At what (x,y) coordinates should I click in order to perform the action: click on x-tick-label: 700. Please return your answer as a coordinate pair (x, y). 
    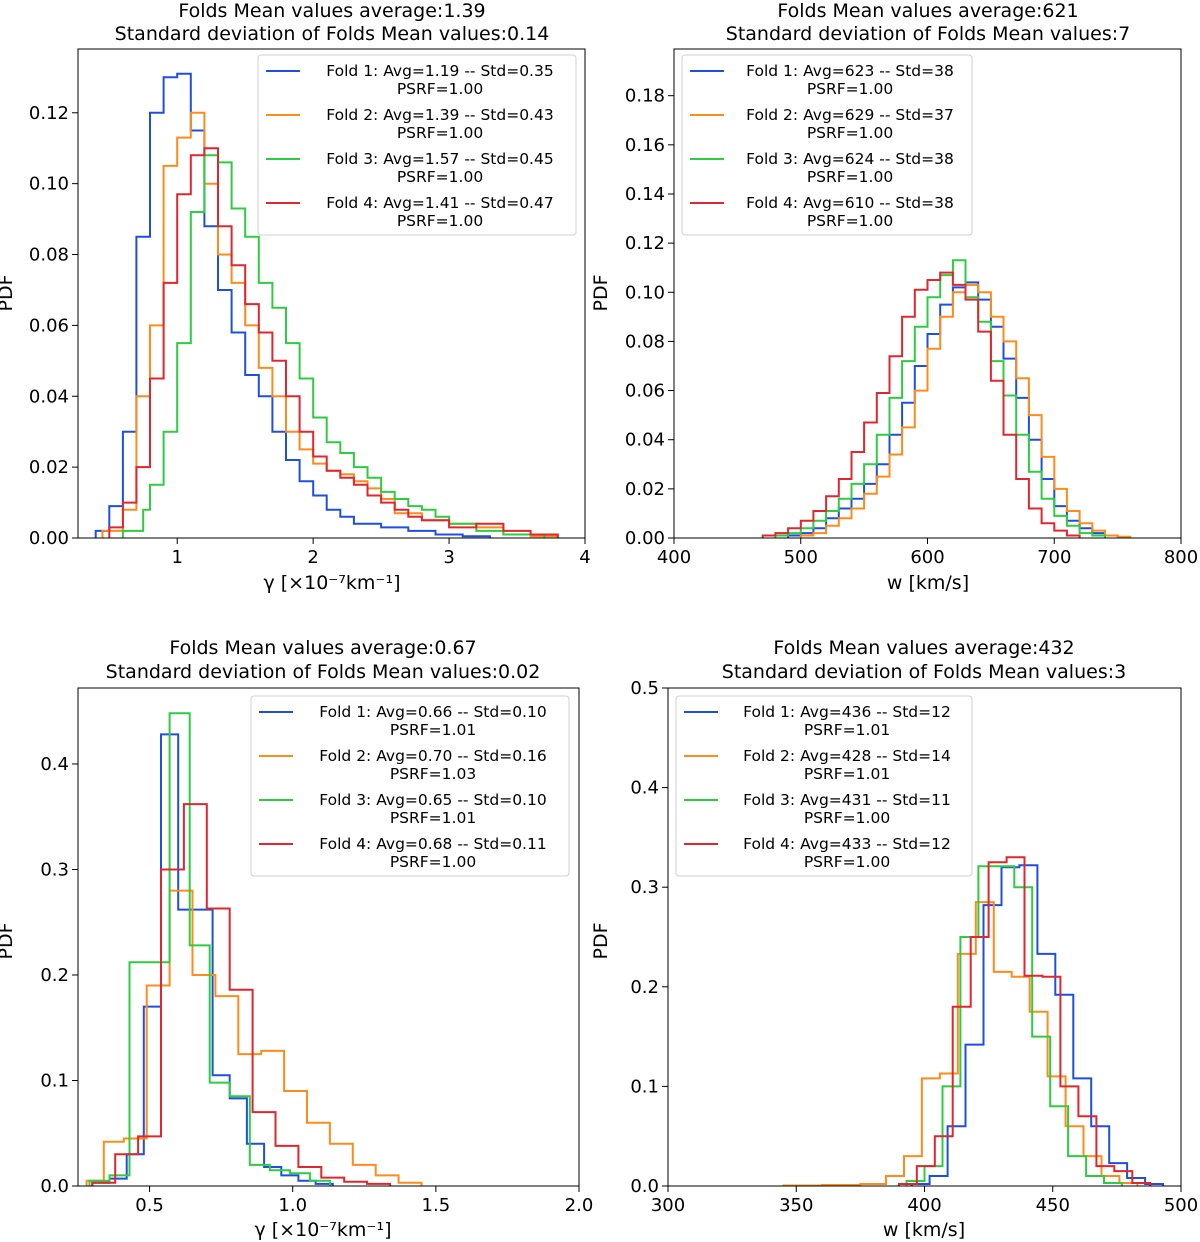
    Looking at the image, I should click on (1054, 557).